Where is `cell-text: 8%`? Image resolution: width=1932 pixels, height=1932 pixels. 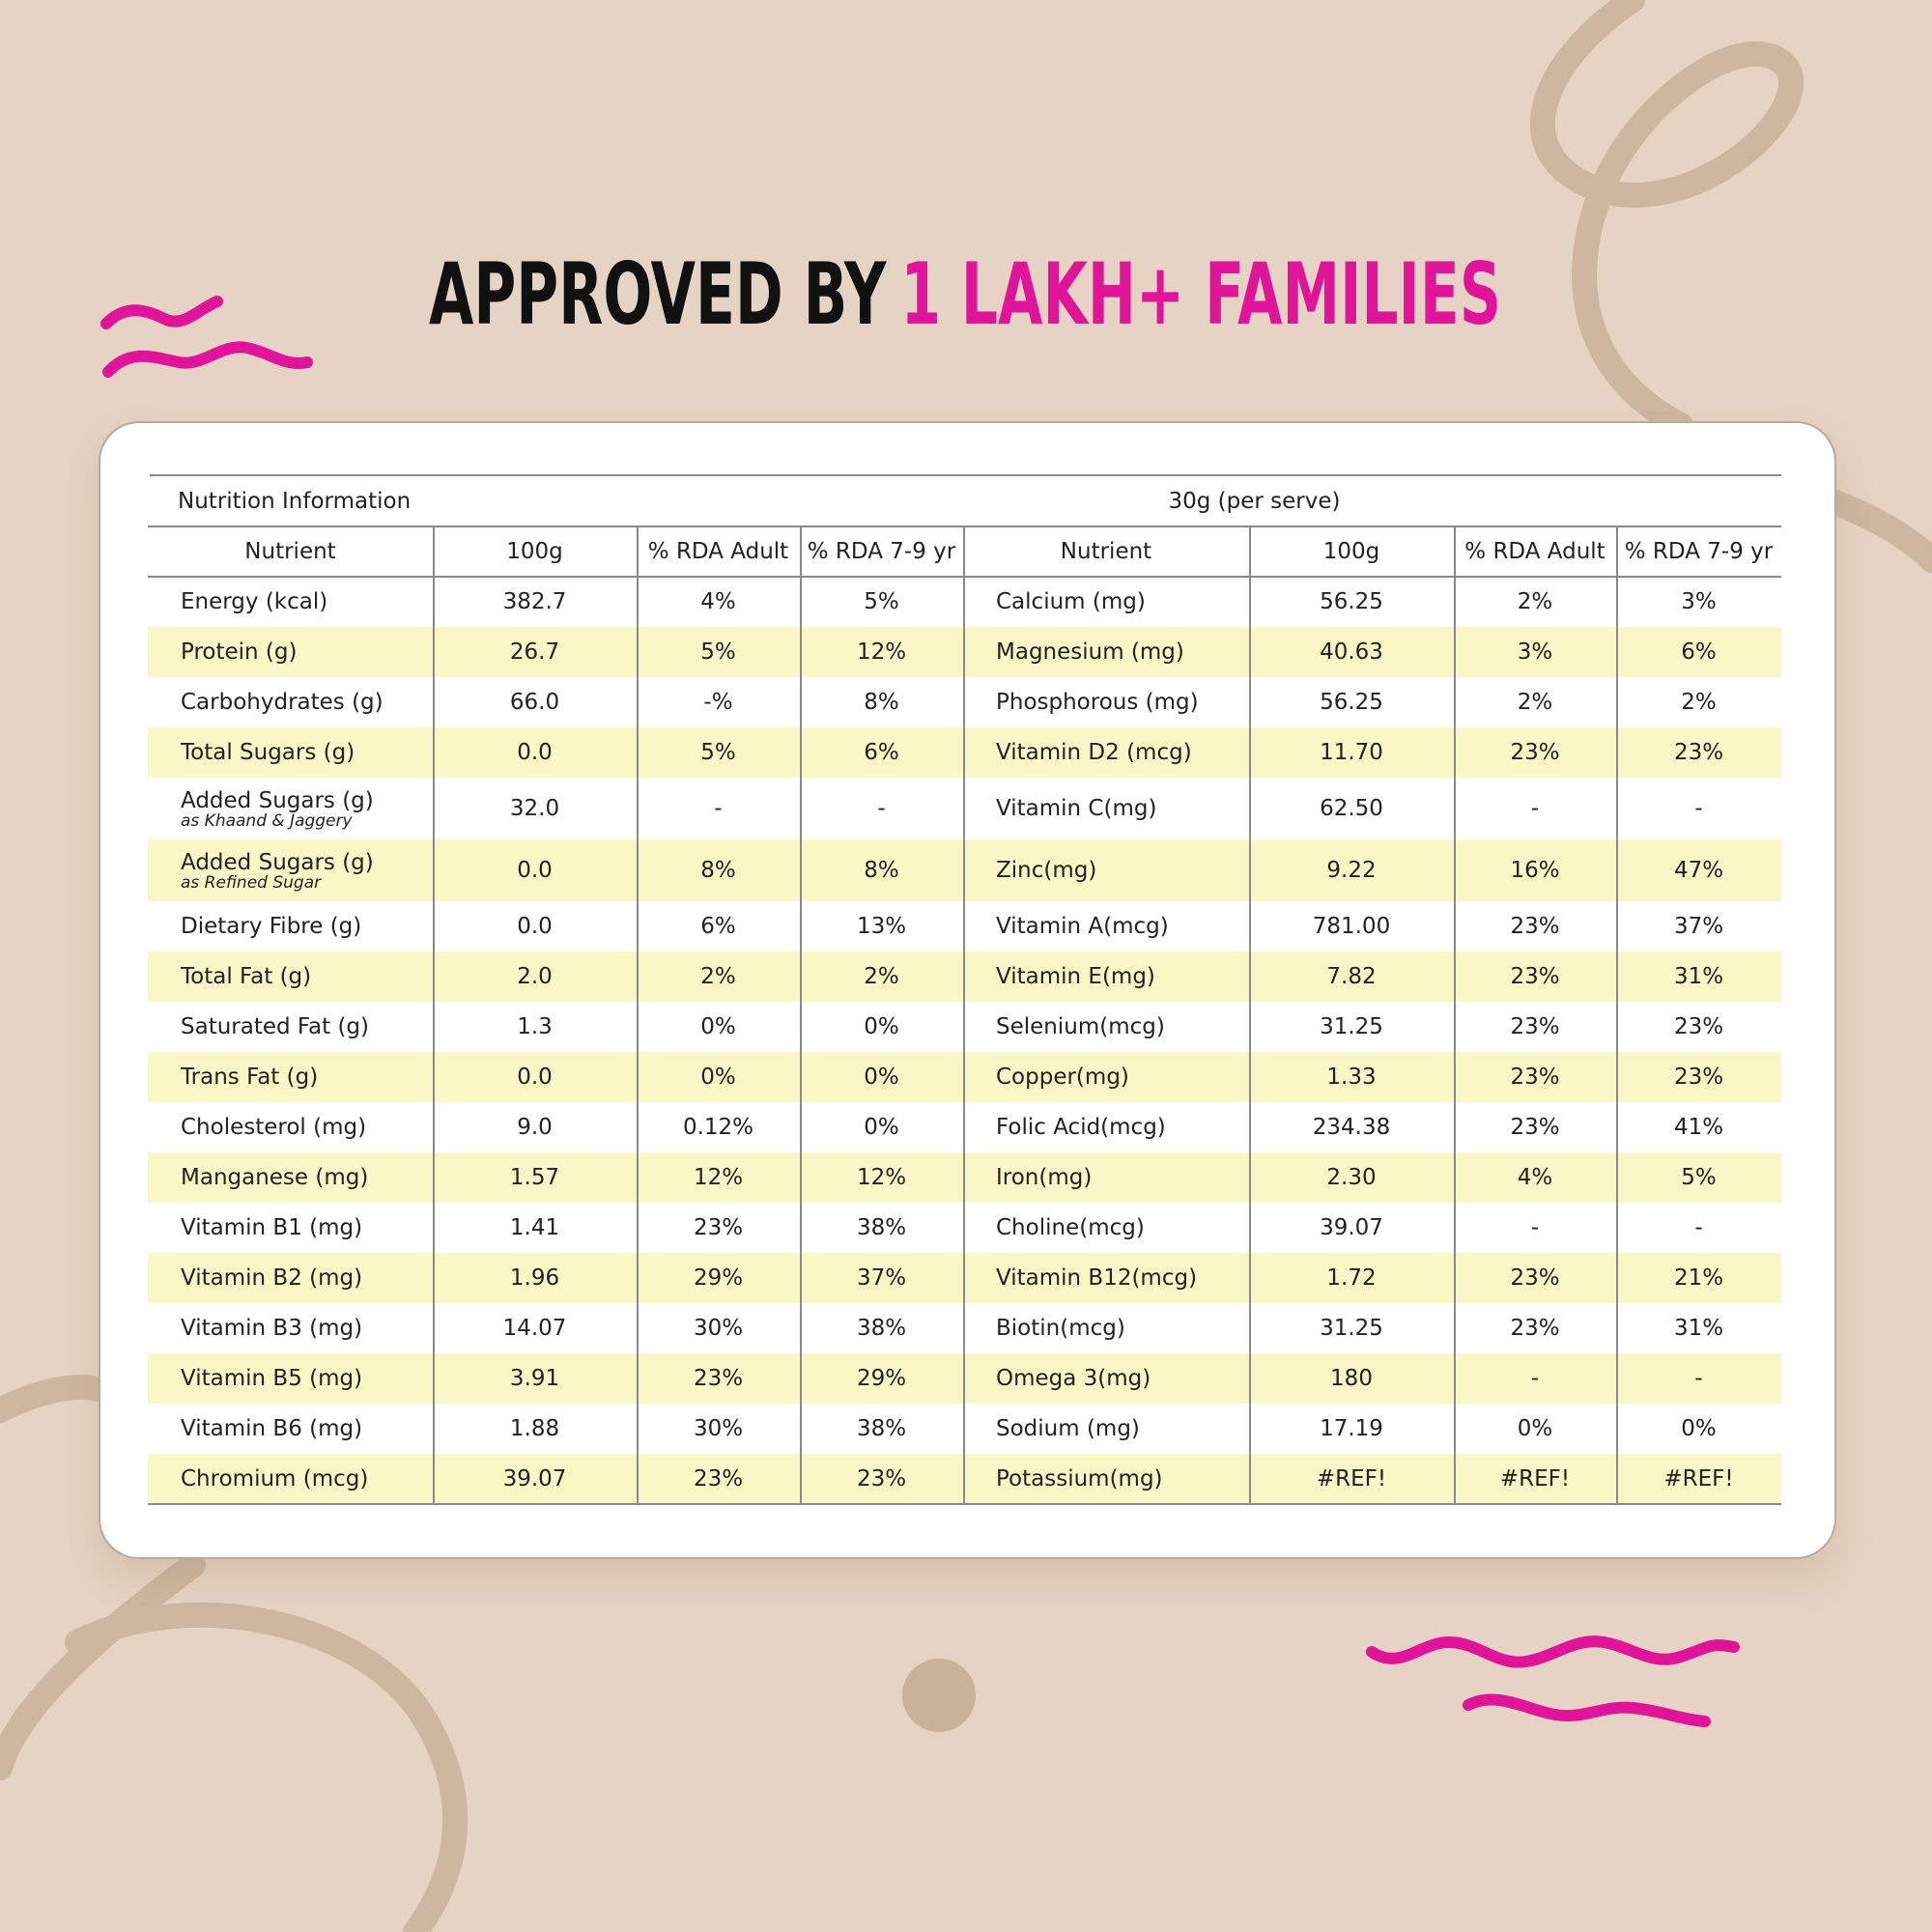
cell-text: 8% is located at coordinates (881, 870).